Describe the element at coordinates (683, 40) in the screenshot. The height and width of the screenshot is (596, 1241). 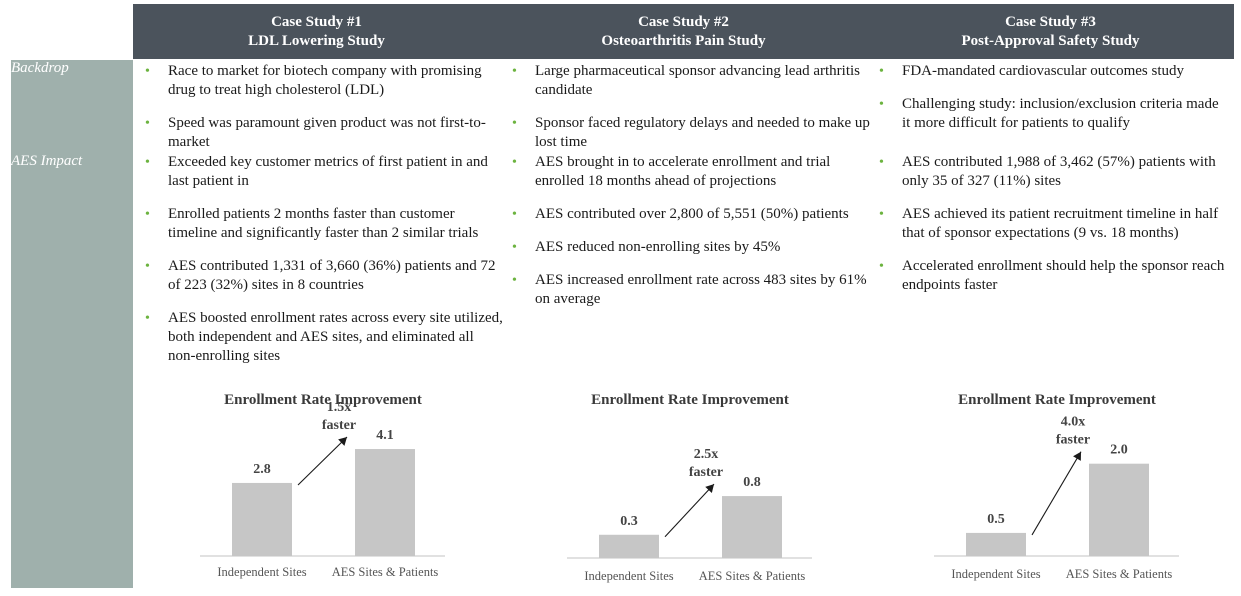
I see `case-study-2-title: Osteoarthritis Pain Study` at that location.